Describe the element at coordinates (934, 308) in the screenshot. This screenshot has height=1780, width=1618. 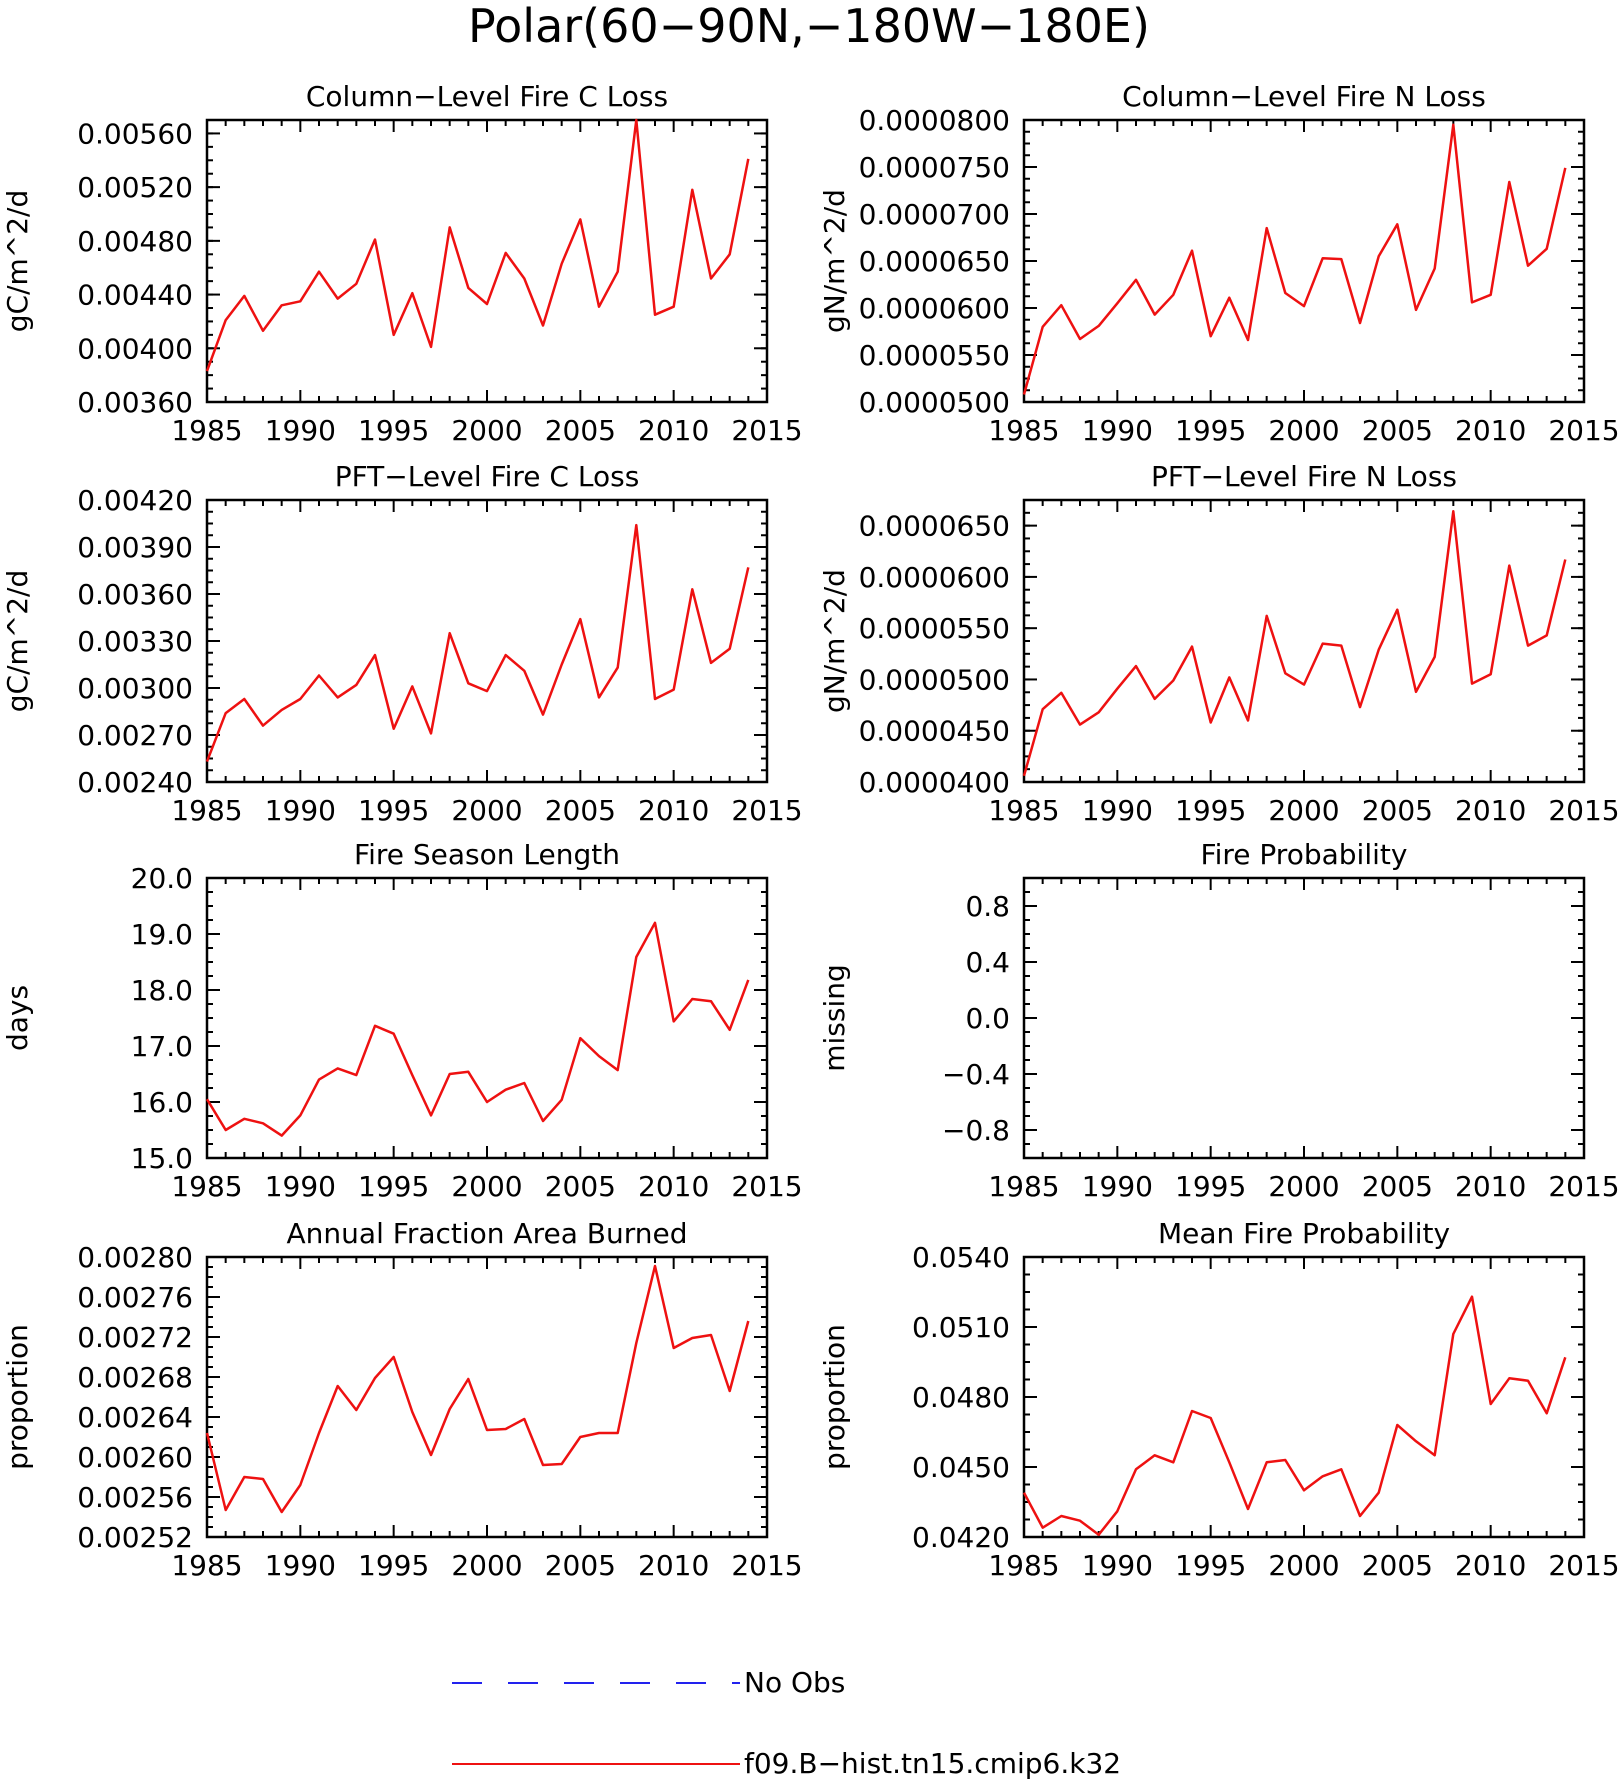
I see `y-tick-label: 0.0000600` at that location.